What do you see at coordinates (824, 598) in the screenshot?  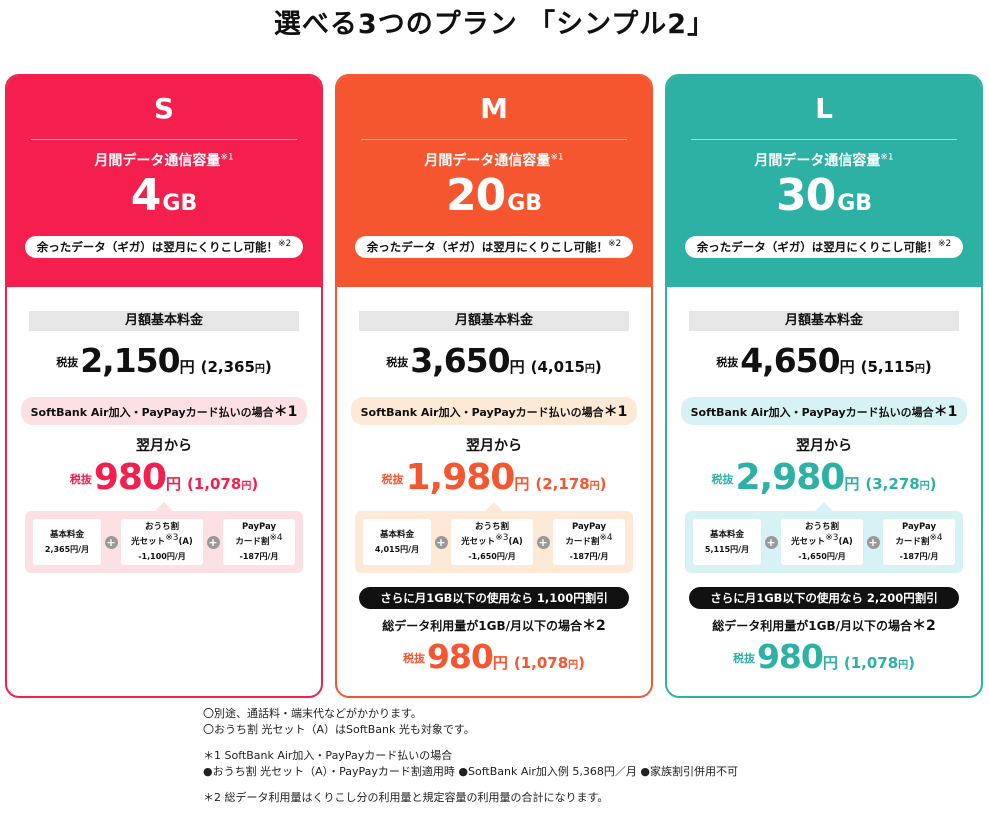 I see `low-usage-discount-badge: さらに月1GB以下の使用なら 2,200円割引` at bounding box center [824, 598].